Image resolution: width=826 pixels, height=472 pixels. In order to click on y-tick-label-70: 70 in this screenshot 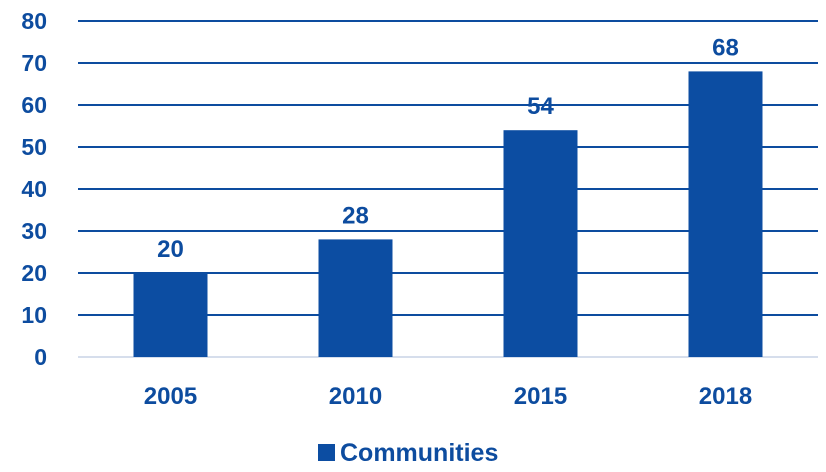, I will do `click(34, 63)`.